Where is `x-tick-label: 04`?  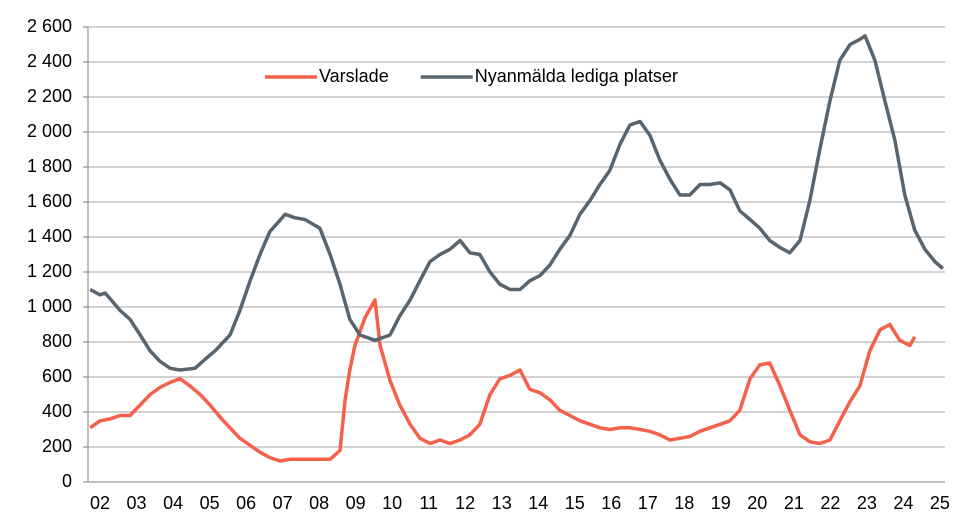
x-tick-label: 04 is located at coordinates (173, 503).